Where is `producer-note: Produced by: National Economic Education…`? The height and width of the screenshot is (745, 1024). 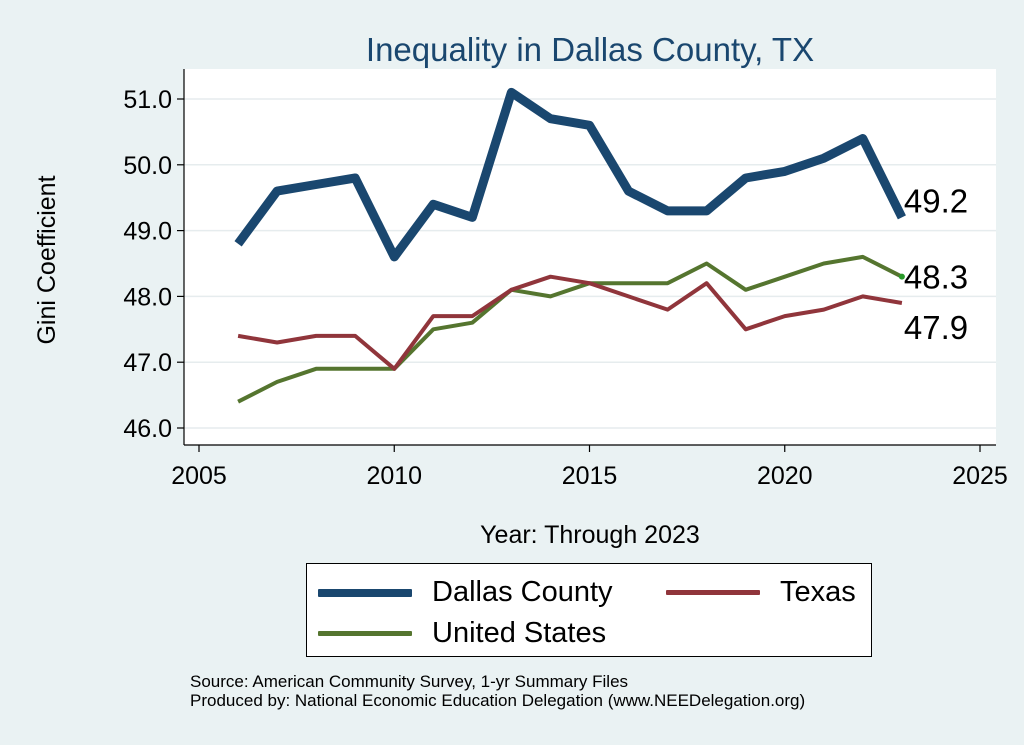
producer-note: Produced by: National Economic Education… is located at coordinates (498, 700).